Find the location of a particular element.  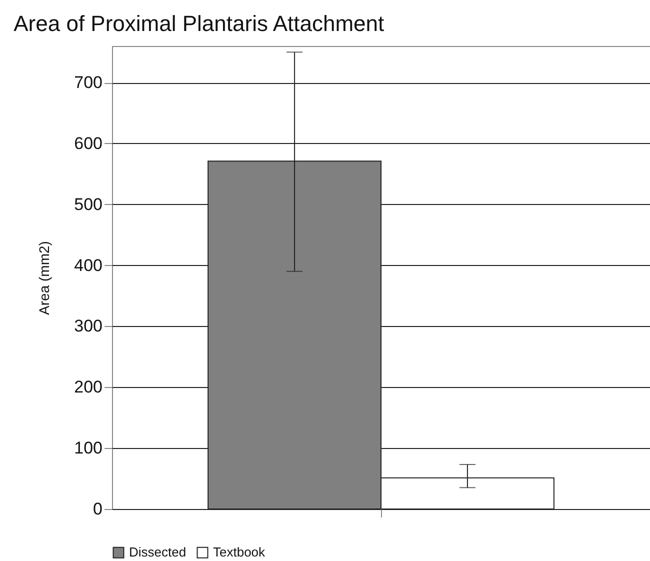

y-tick-label: 400 is located at coordinates (88, 265).